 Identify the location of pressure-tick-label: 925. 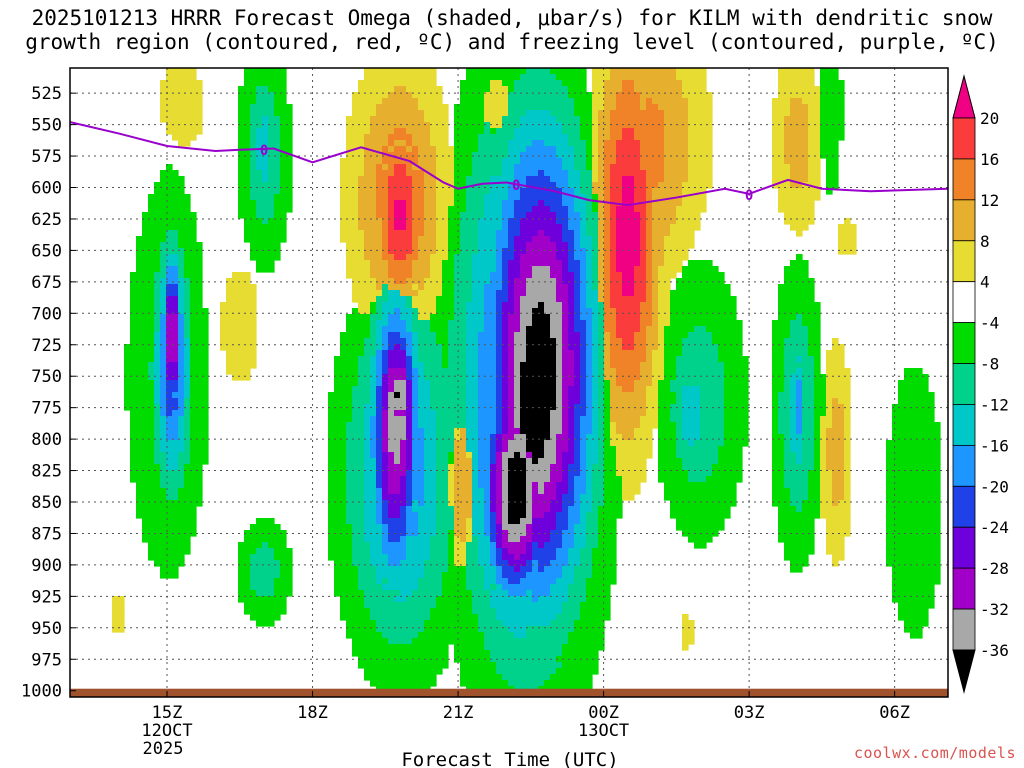
(46, 597).